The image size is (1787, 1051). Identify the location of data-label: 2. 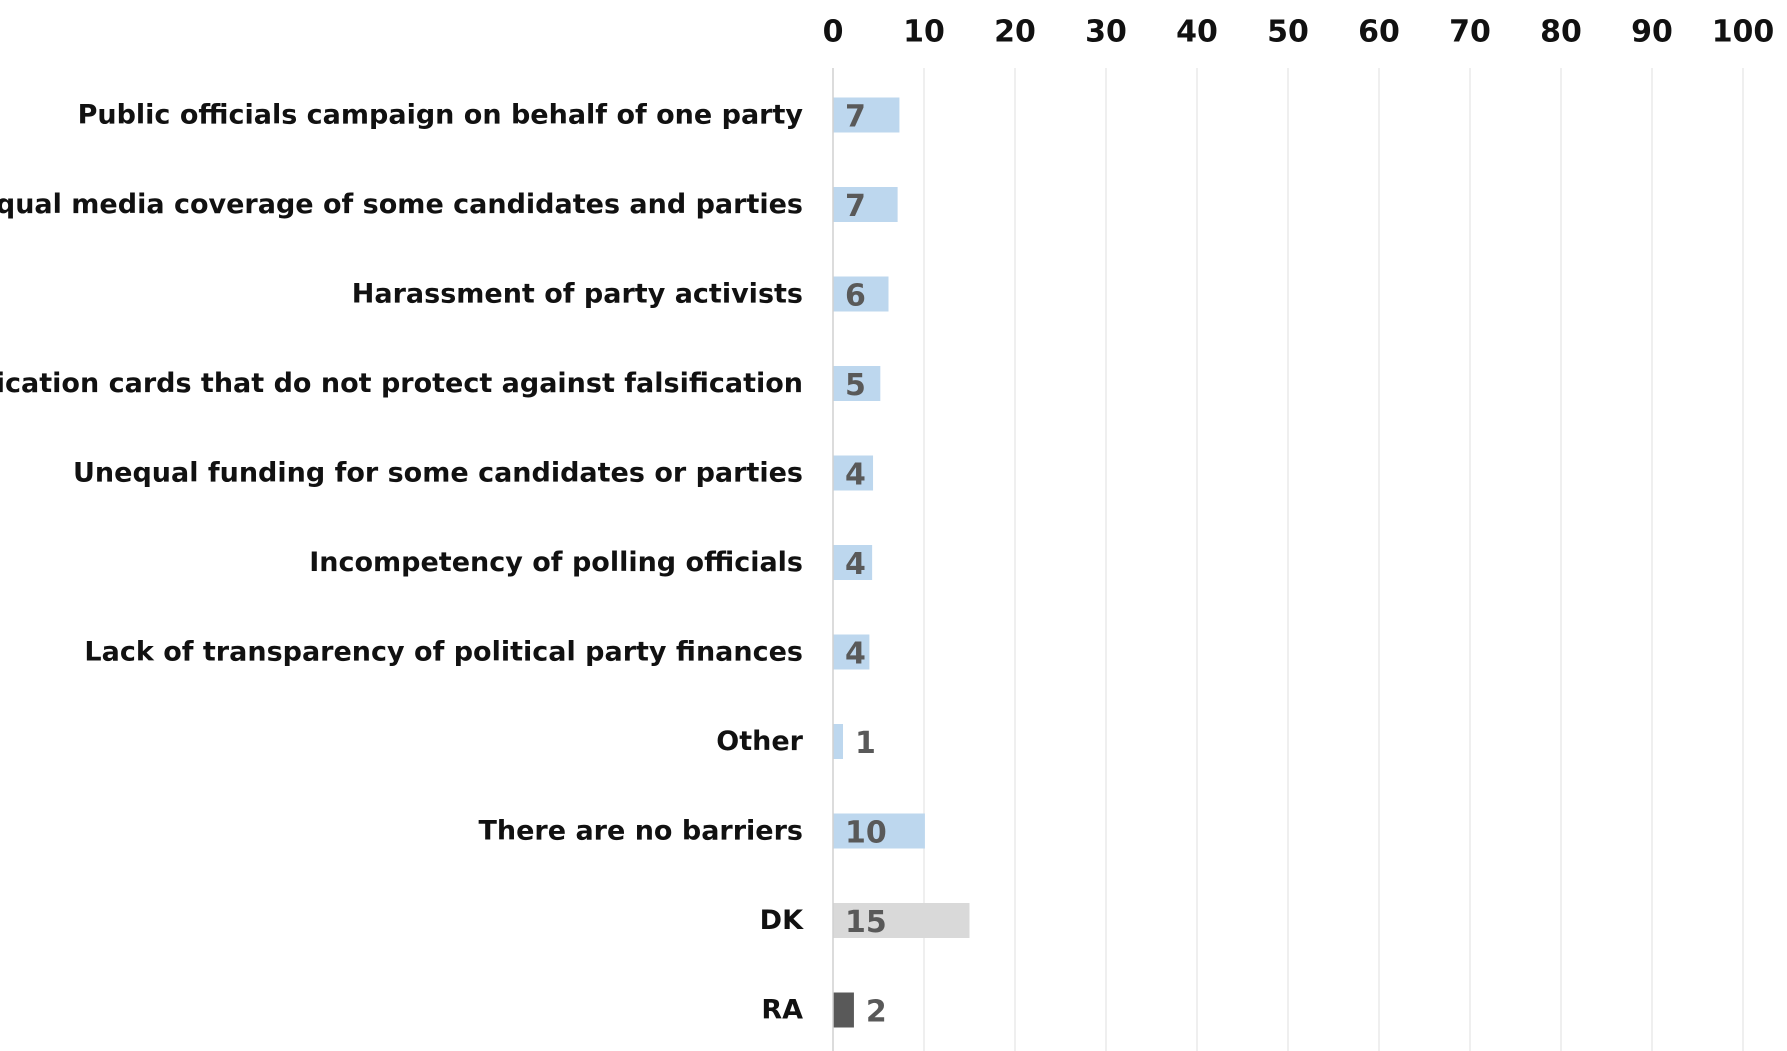
(876, 1012).